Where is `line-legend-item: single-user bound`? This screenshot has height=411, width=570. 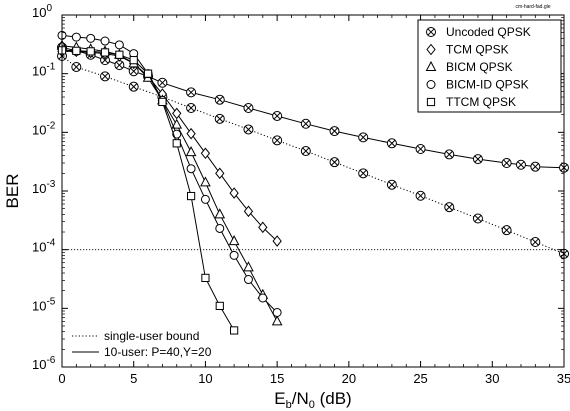 line-legend-item: single-user bound is located at coordinates (135, 336).